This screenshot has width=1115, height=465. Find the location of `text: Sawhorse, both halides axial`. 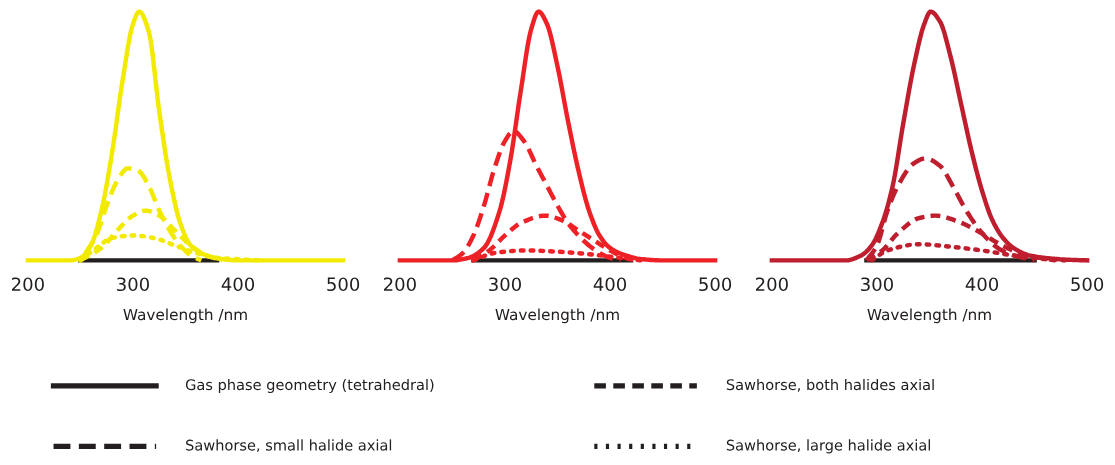

text: Sawhorse, both halides axial is located at coordinates (830, 385).